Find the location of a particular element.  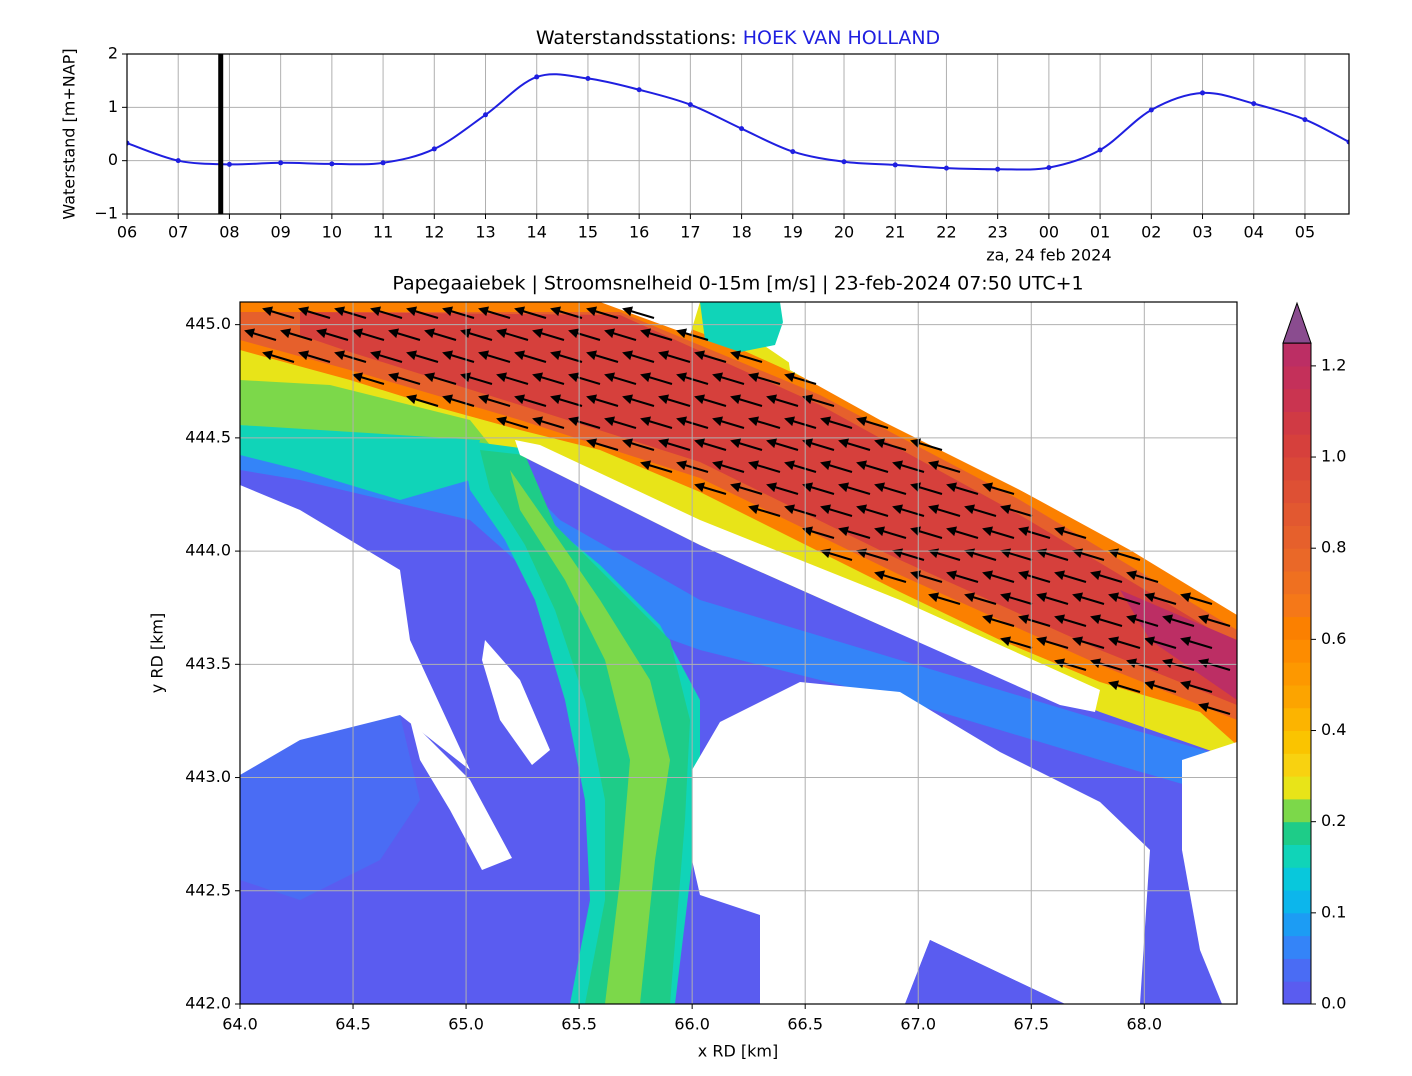

y-tick-label: 443.5 is located at coordinates (208, 663).